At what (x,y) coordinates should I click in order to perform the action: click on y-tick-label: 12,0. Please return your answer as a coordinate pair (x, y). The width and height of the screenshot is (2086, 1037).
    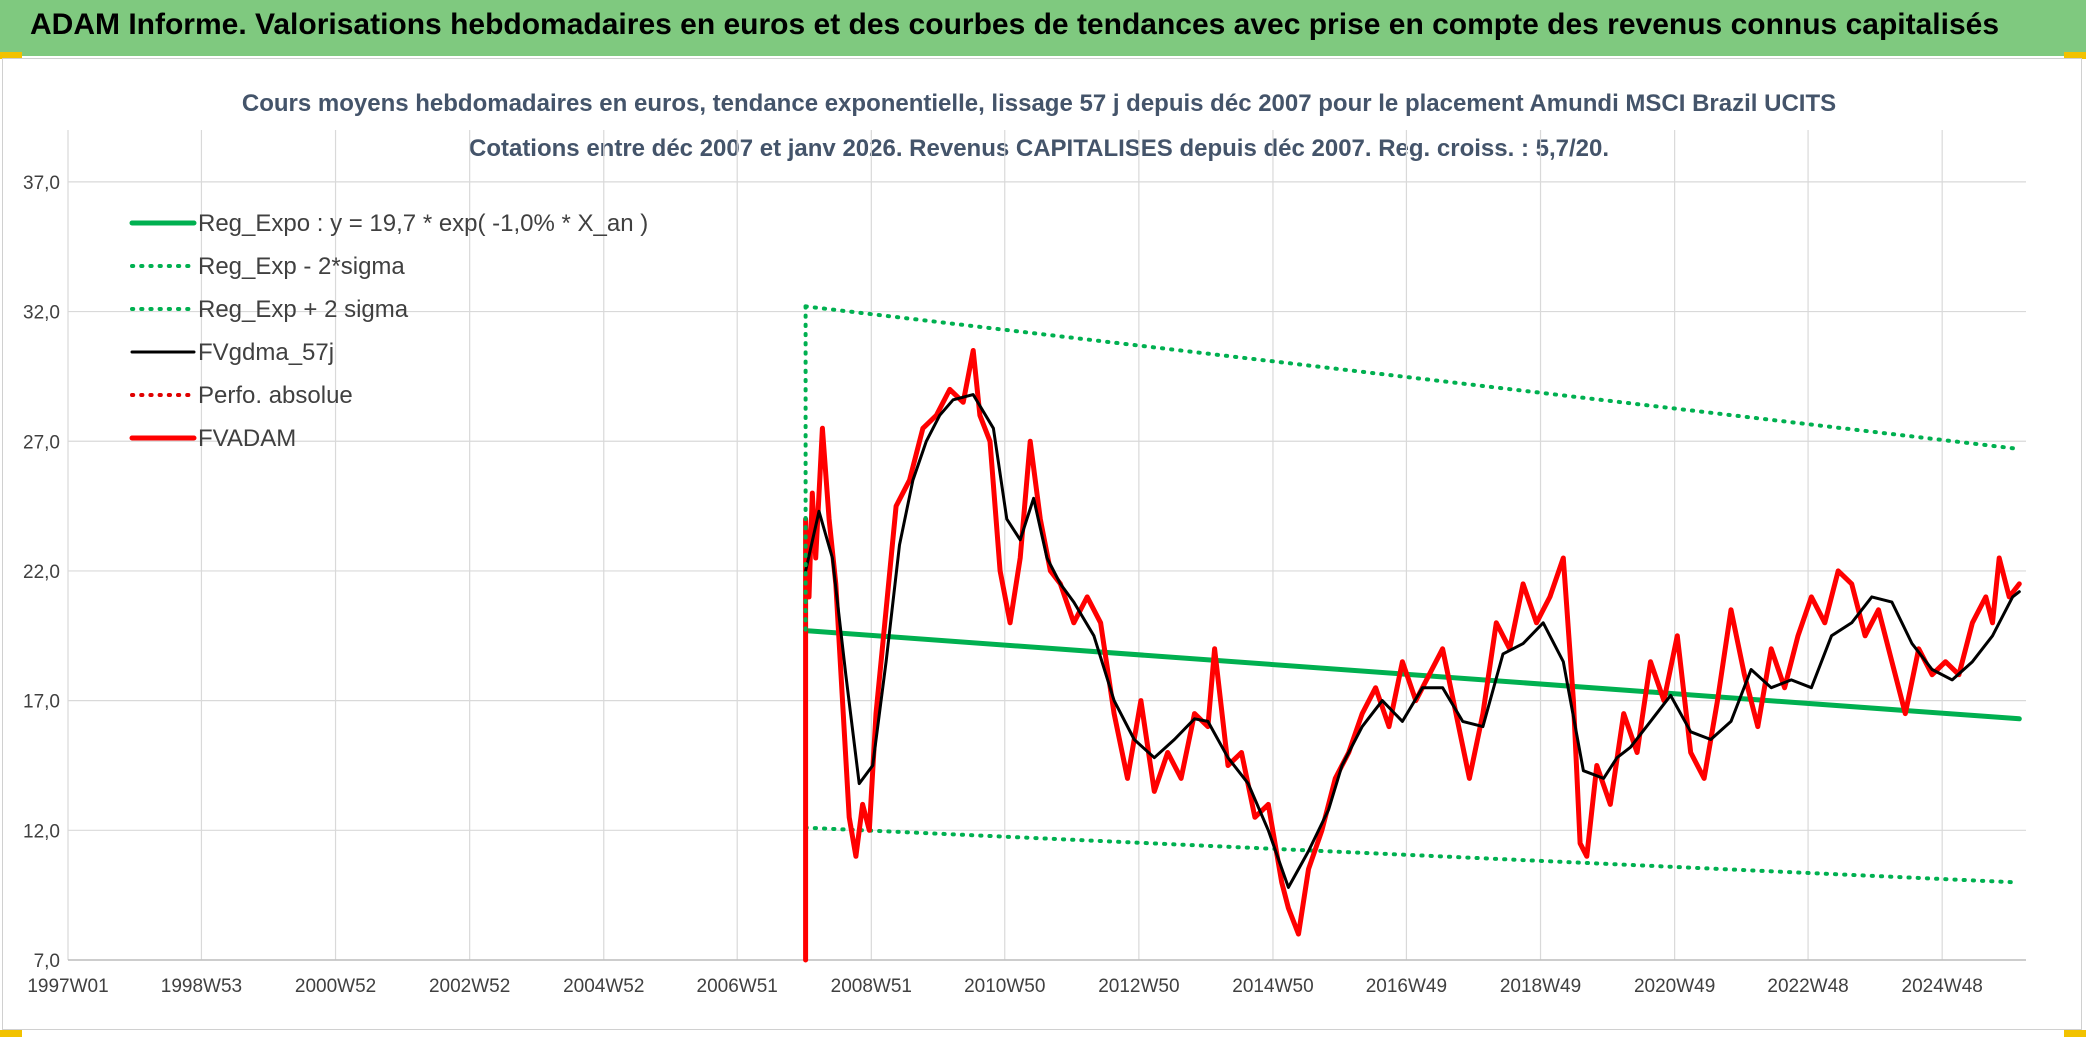
    Looking at the image, I should click on (41, 831).